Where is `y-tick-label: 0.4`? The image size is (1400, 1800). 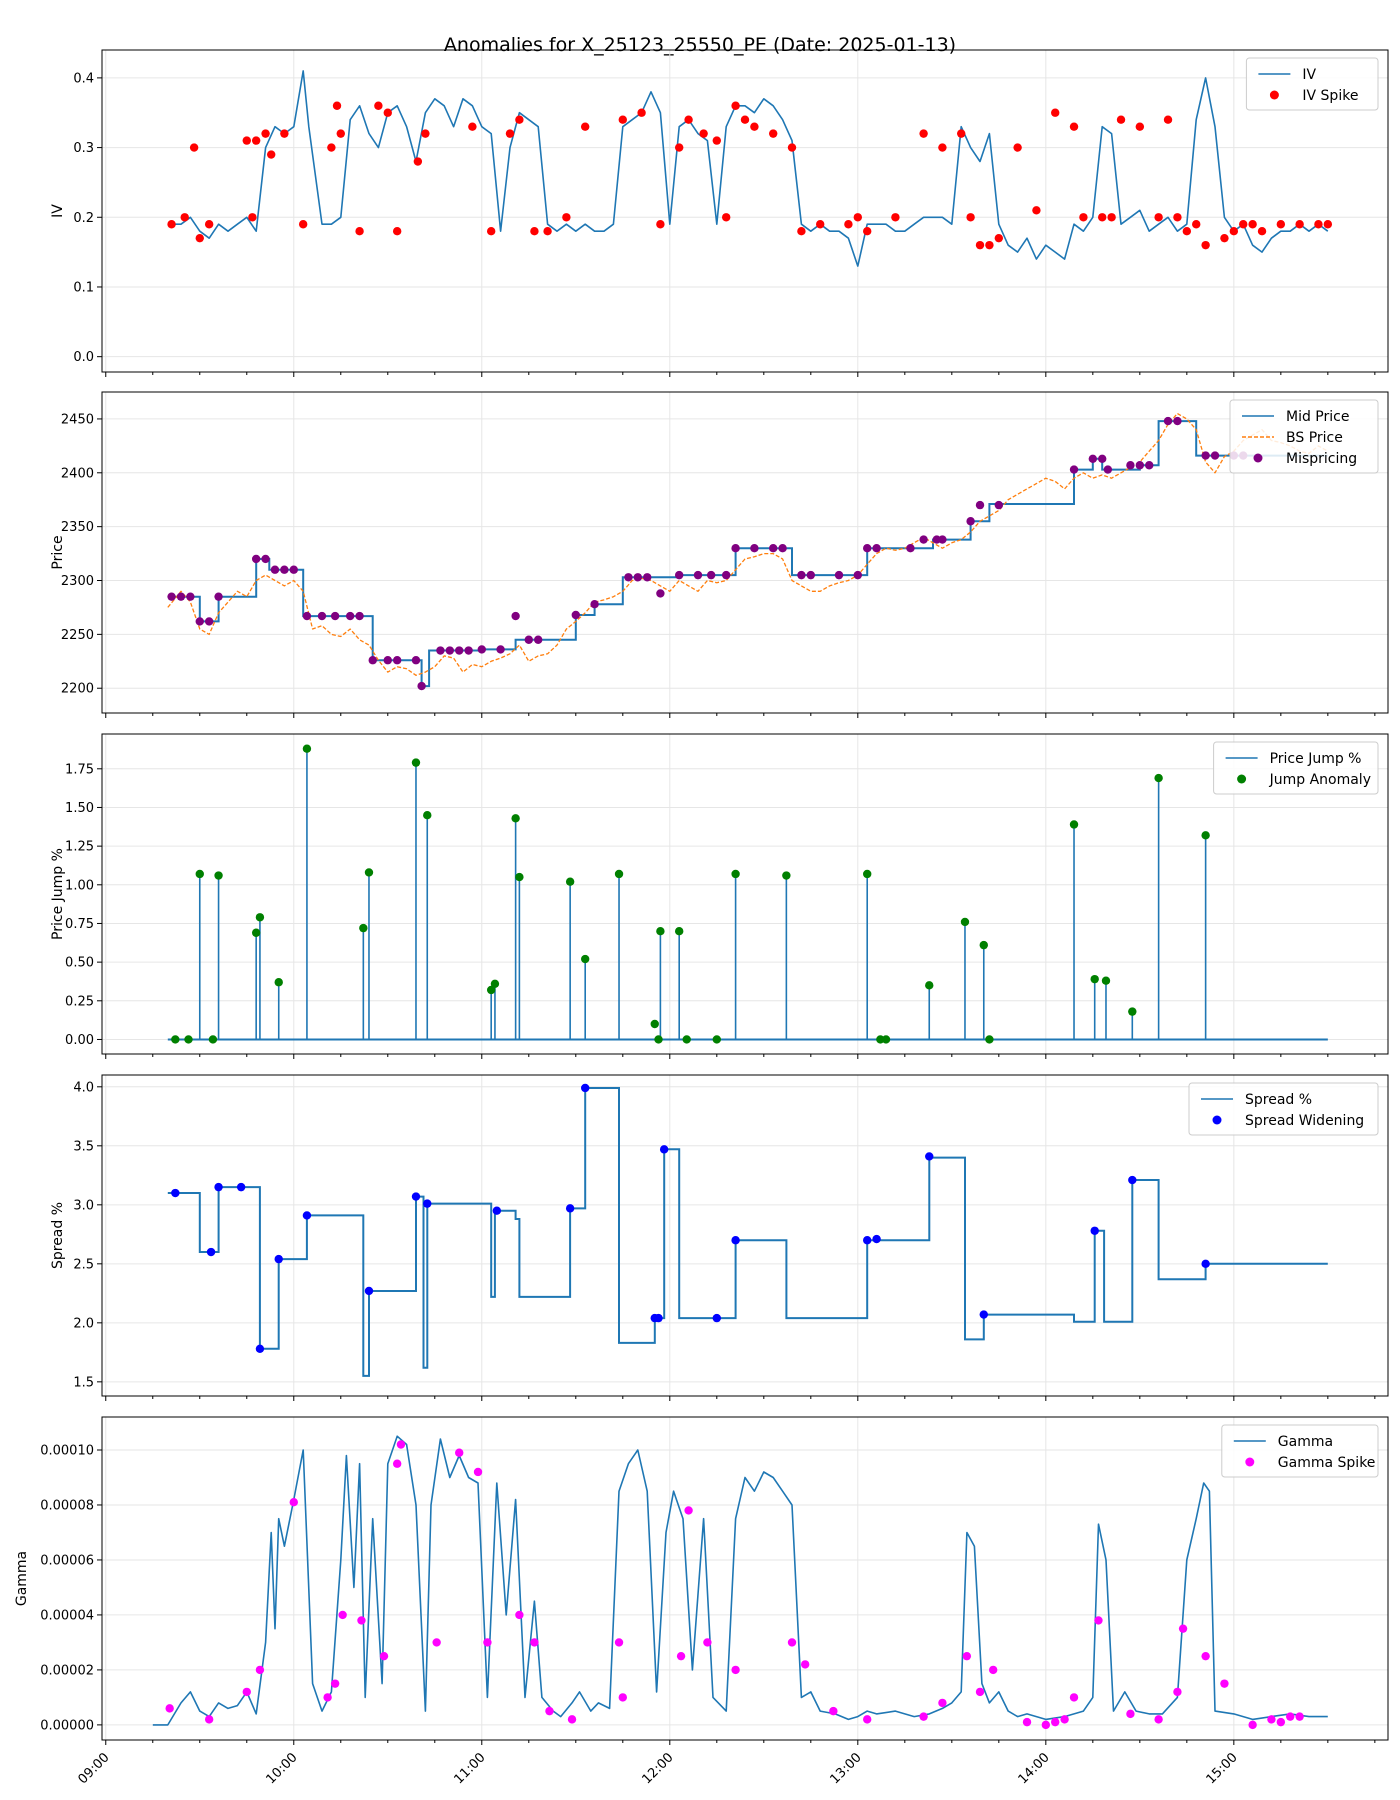
y-tick-label: 0.4 is located at coordinates (83, 78).